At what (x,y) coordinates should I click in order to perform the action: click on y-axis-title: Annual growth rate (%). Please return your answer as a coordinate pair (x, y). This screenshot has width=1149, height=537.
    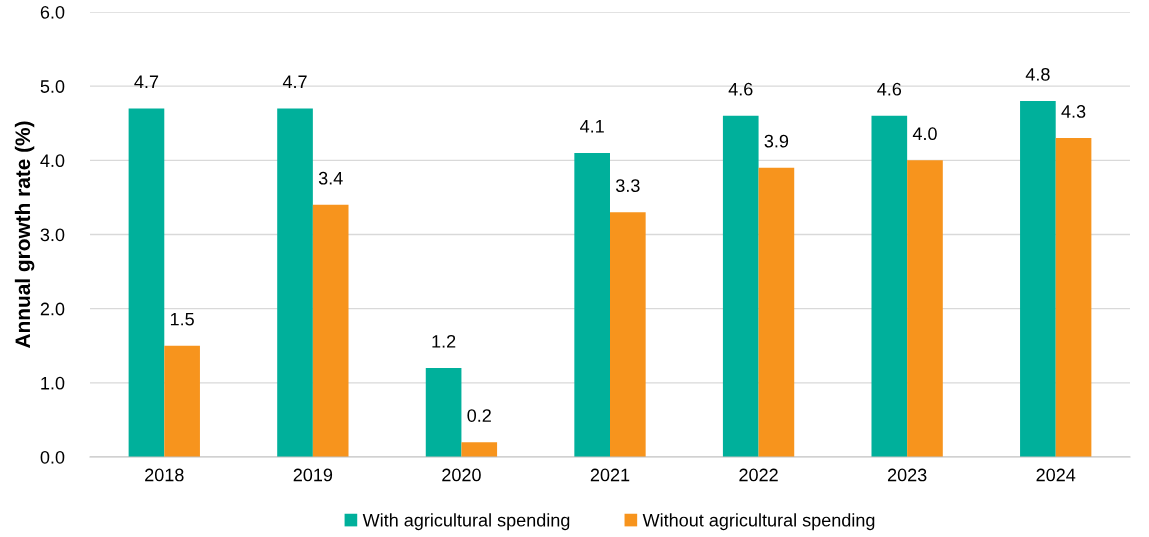
    Looking at the image, I should click on (24, 234).